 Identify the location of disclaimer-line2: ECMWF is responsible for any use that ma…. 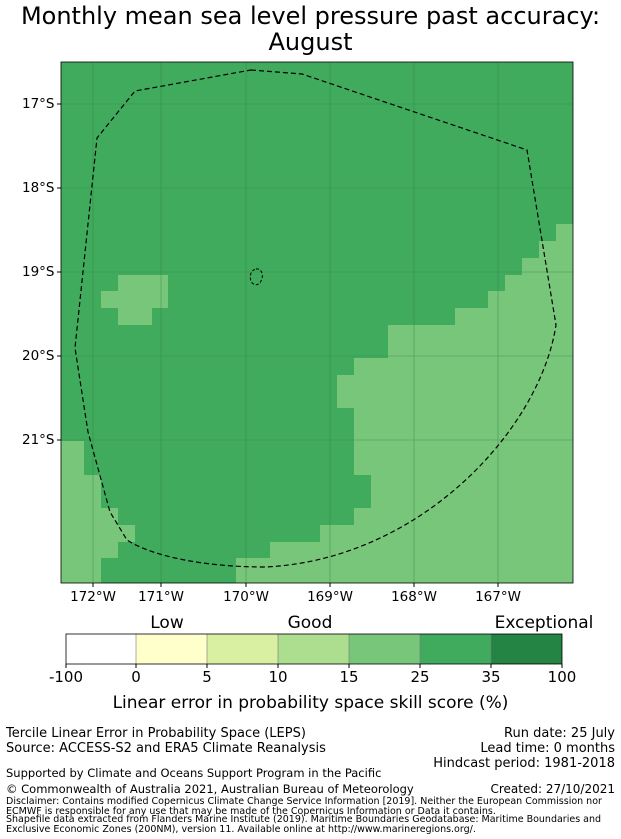
(251, 811).